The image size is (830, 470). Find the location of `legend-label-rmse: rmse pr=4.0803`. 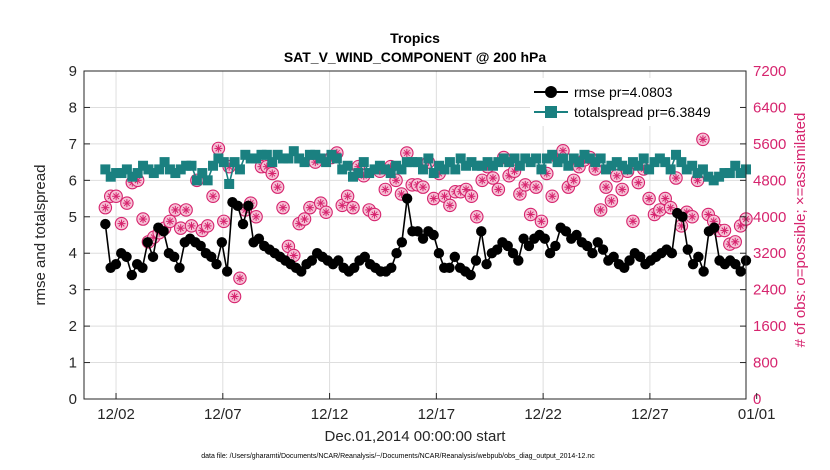

legend-label-rmse: rmse pr=4.0803 is located at coordinates (623, 92).